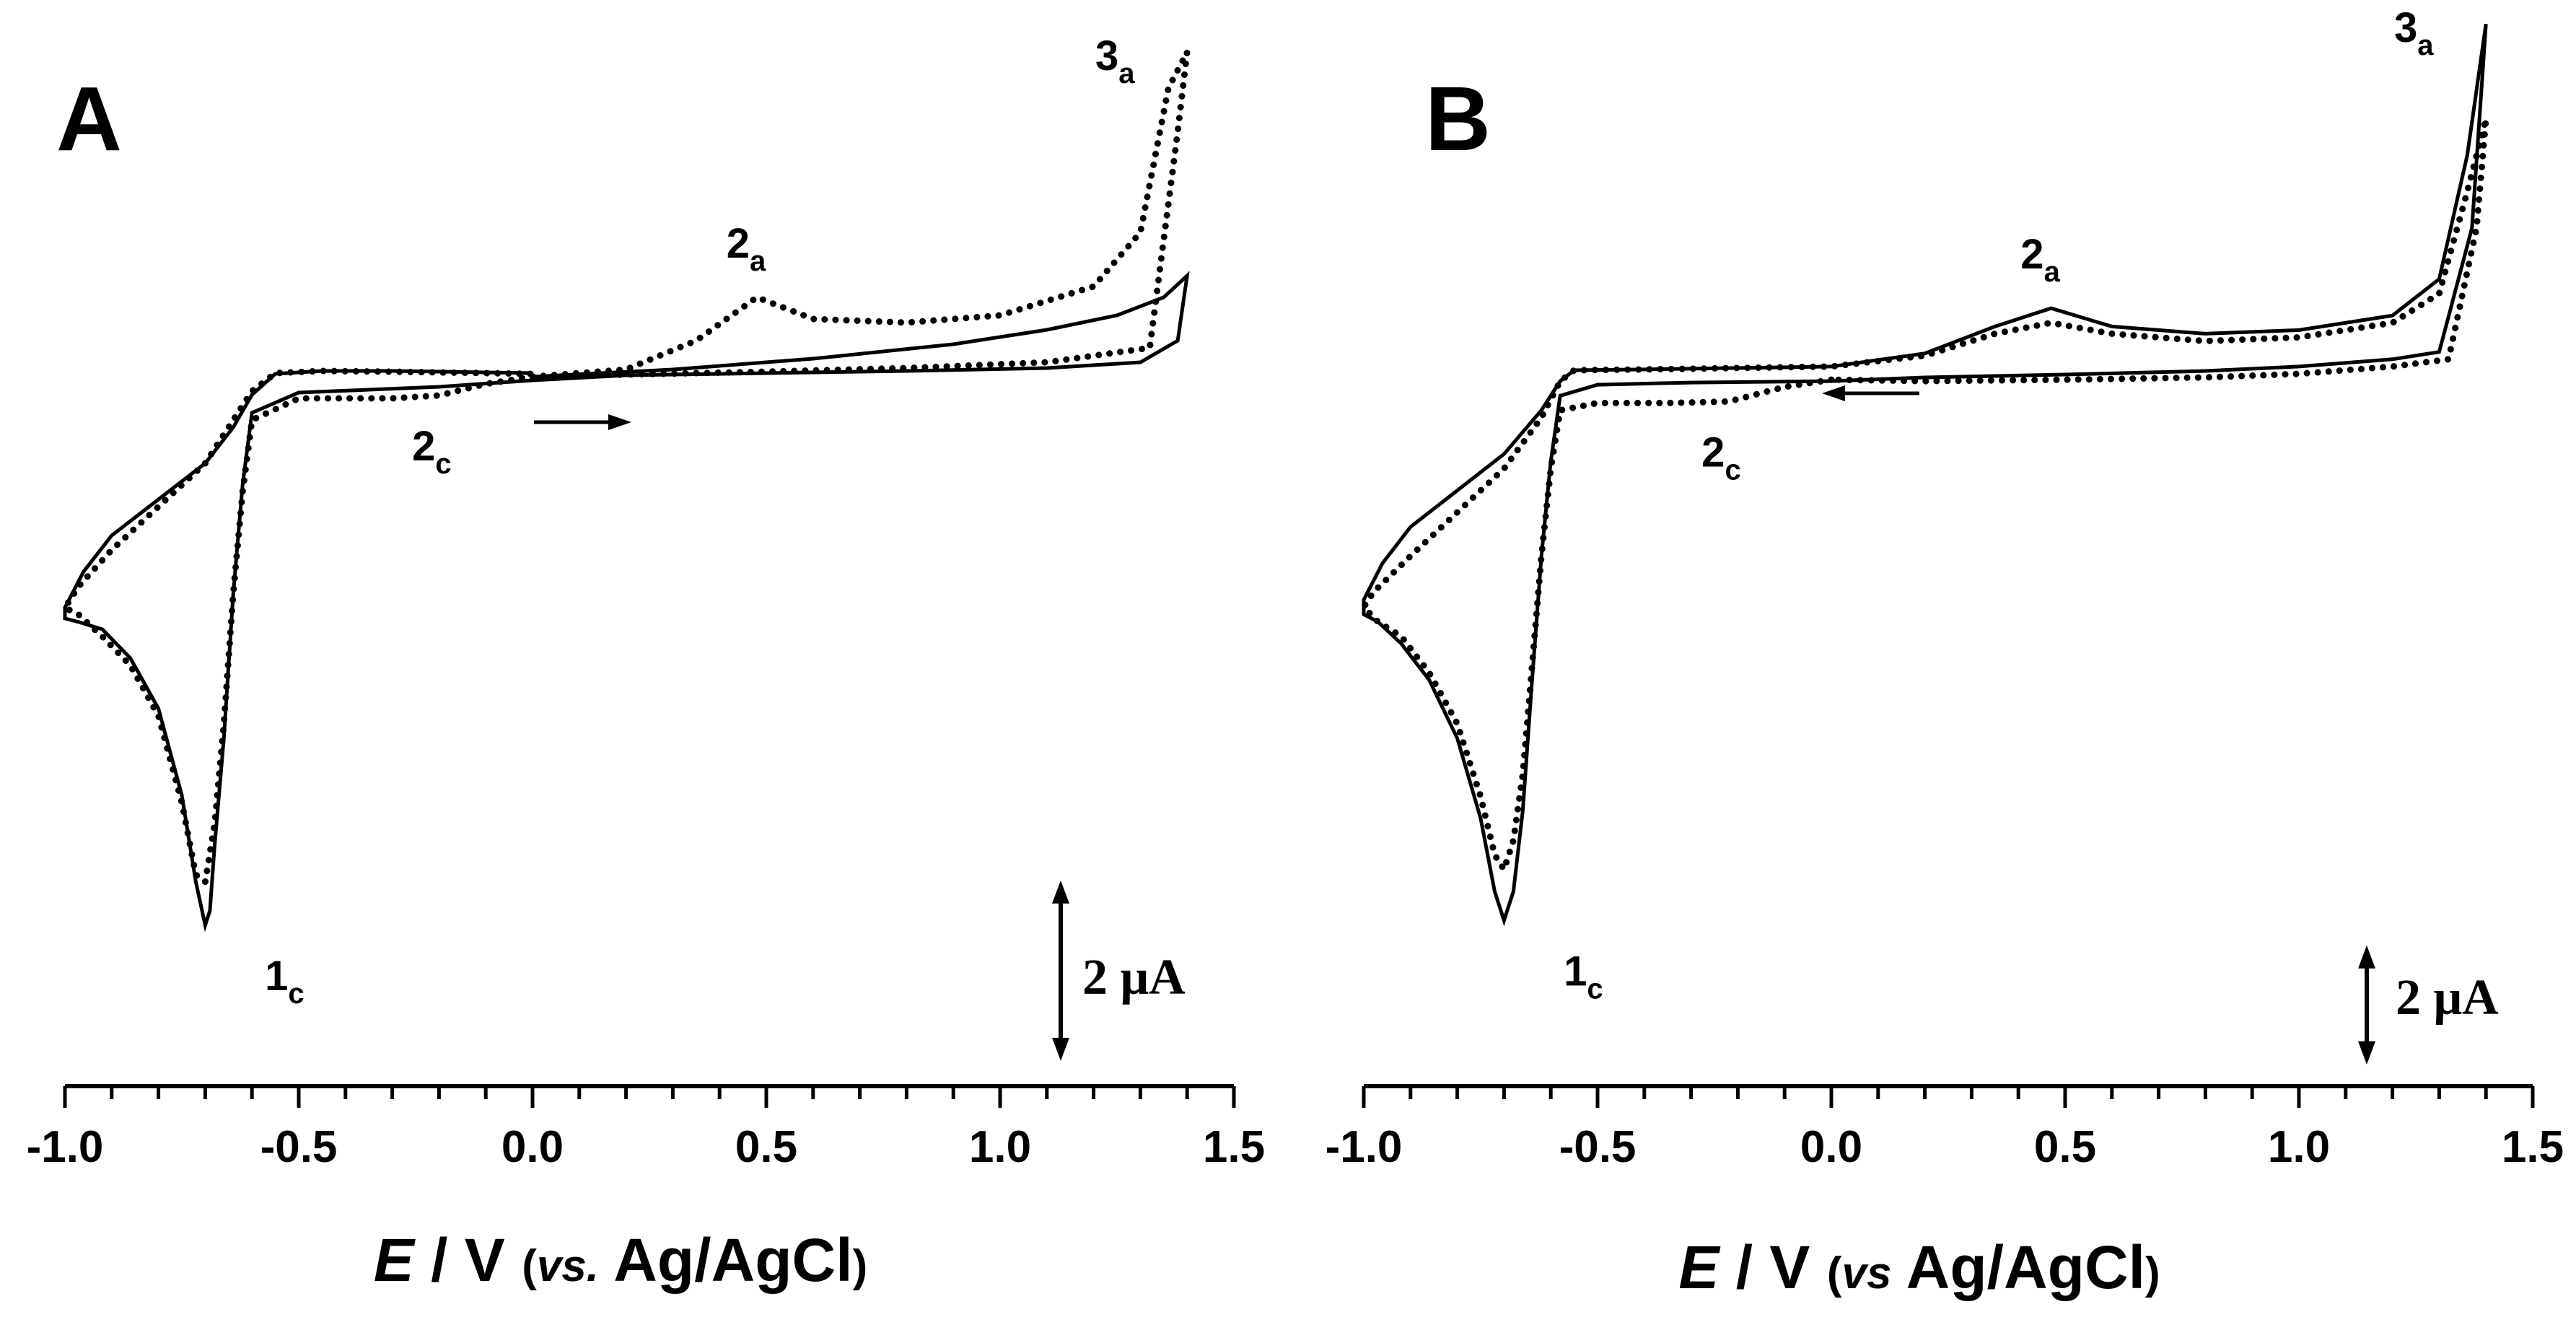 The width and height of the screenshot is (2576, 1325). Describe the element at coordinates (1458, 119) in the screenshot. I see `panel-letter: B` at that location.